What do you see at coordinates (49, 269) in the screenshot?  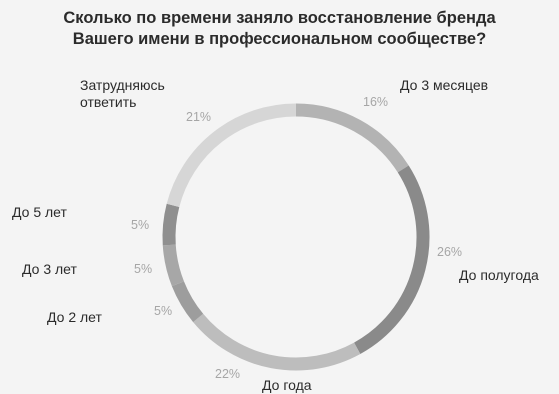 I see `category-label: До 3 лет` at bounding box center [49, 269].